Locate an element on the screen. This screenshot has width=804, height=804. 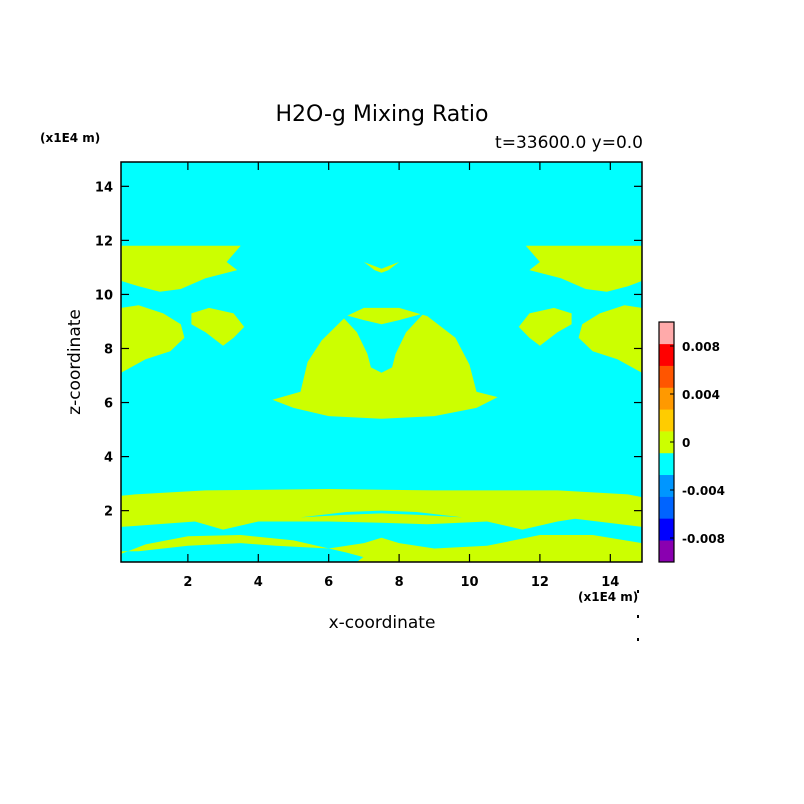
contour-region-right-side is located at coordinates (610, 339).